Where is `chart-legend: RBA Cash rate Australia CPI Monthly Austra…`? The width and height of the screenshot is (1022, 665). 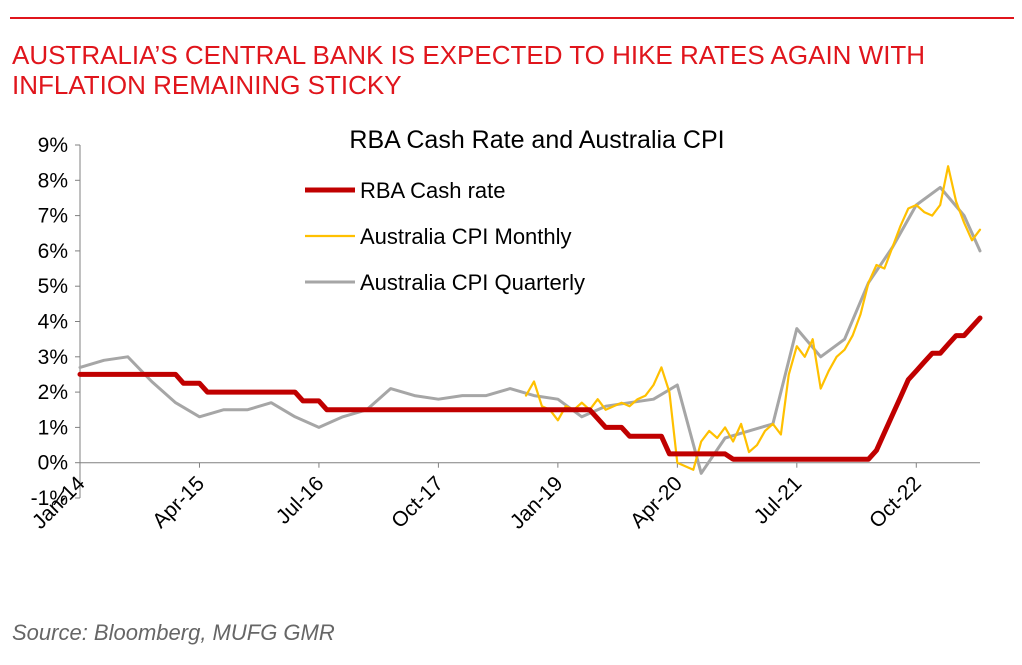 chart-legend: RBA Cash rate Australia CPI Monthly Austra… is located at coordinates (445, 236).